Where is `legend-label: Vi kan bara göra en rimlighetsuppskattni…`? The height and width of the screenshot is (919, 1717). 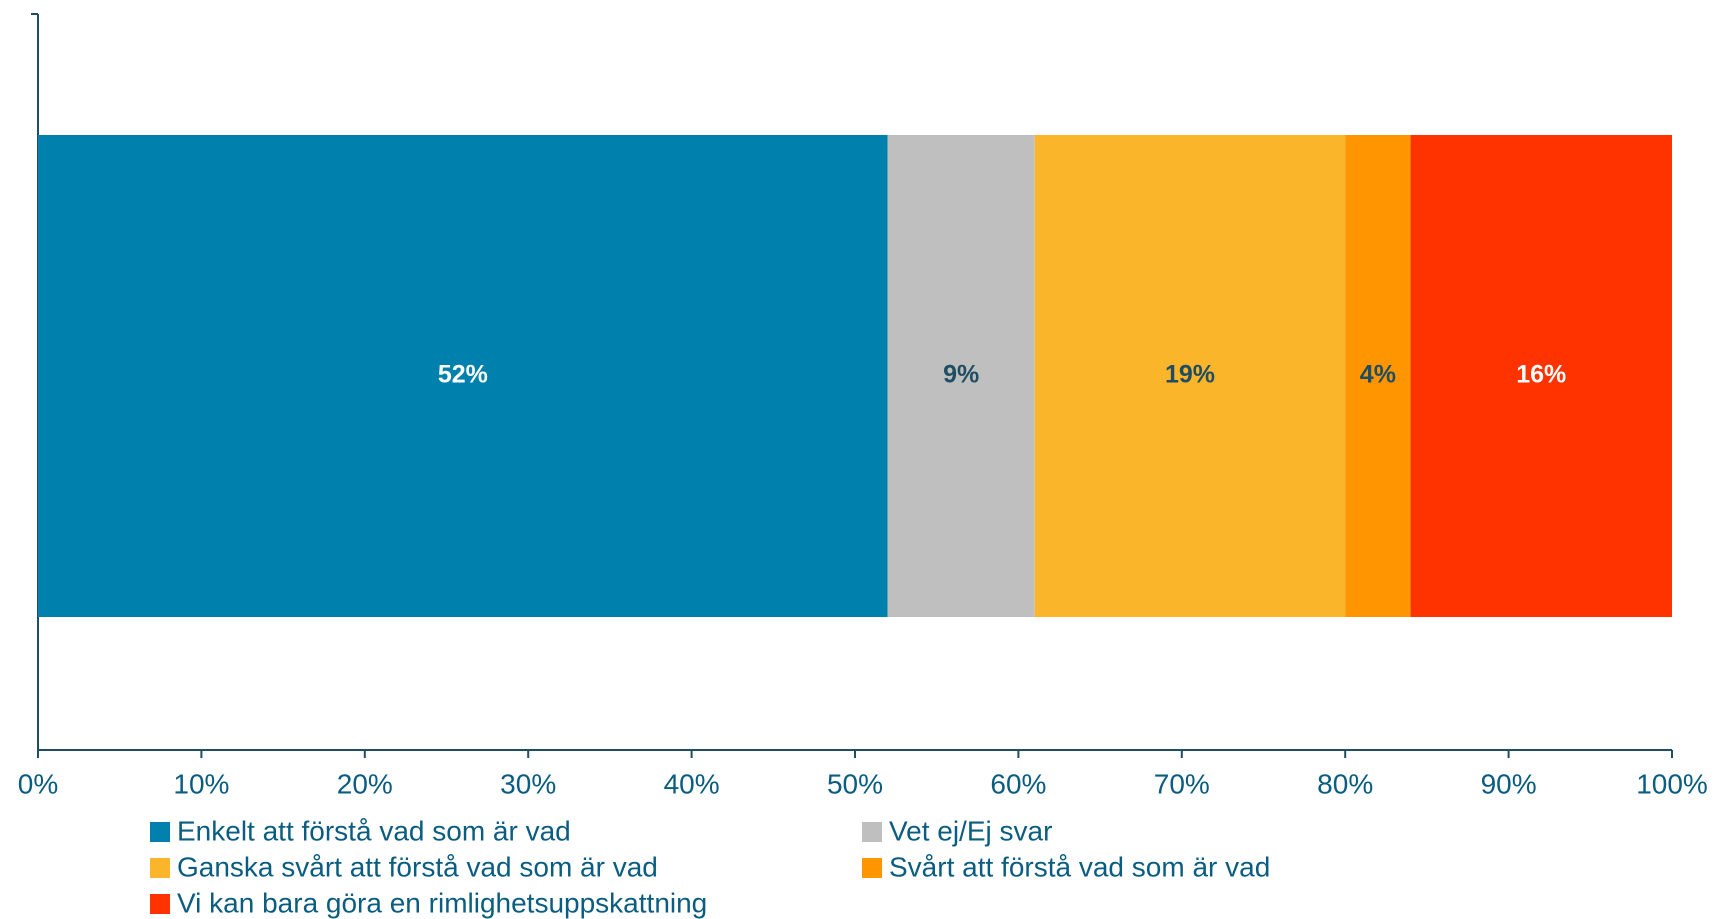 legend-label: Vi kan bara göra en rimlighetsuppskattni… is located at coordinates (442, 902).